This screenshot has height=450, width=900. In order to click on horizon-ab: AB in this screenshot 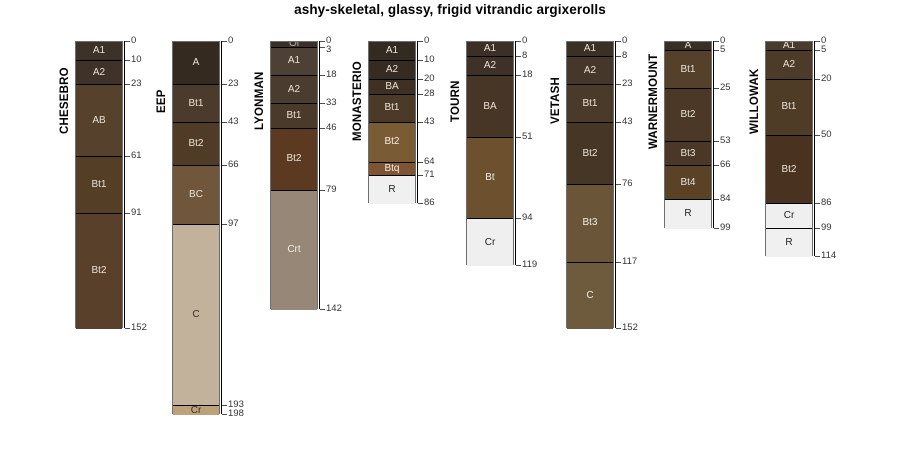, I will do `click(99, 121)`.